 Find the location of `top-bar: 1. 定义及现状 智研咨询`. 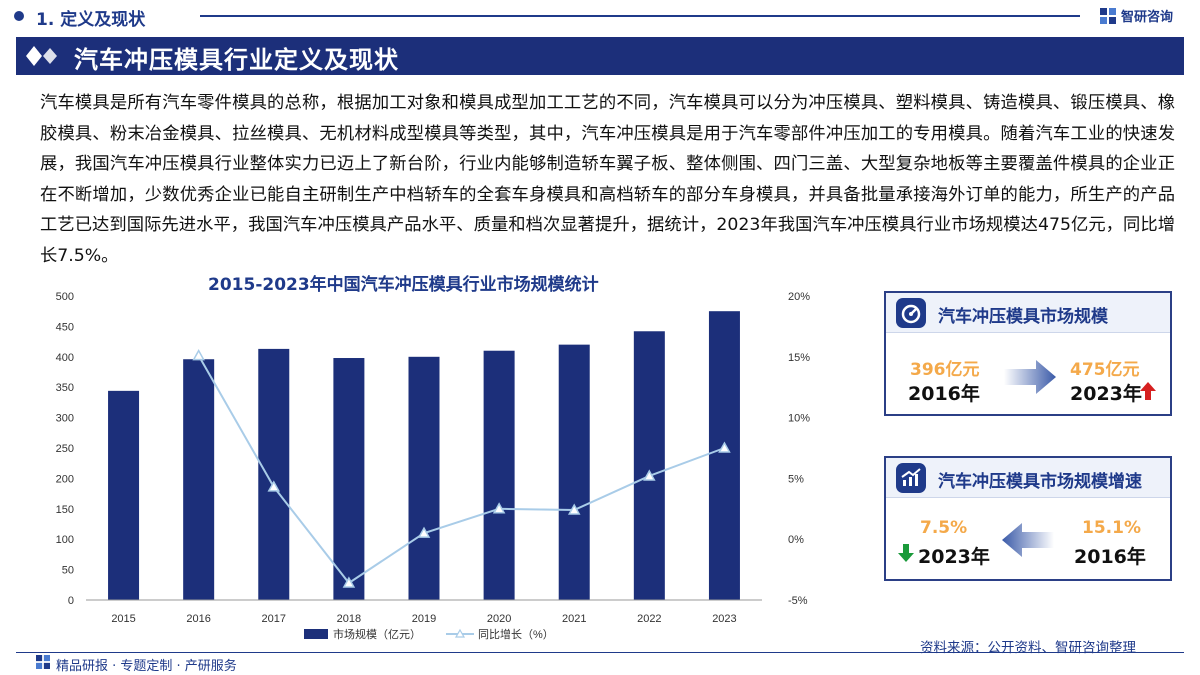

top-bar: 1. 定义及现状 智研咨询 is located at coordinates (600, 16).